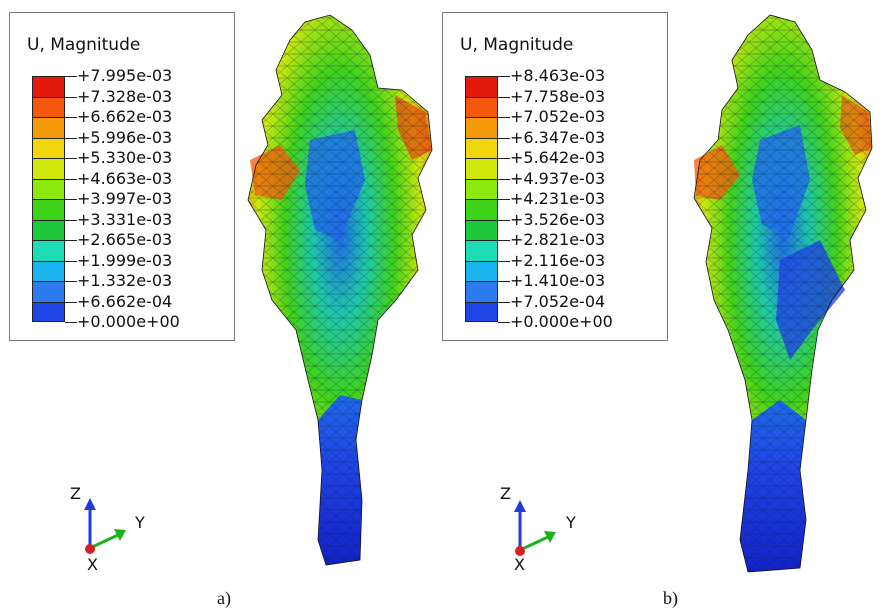 The height and width of the screenshot is (614, 887). I want to click on legend-value-label: +4.663e-03, so click(125, 178).